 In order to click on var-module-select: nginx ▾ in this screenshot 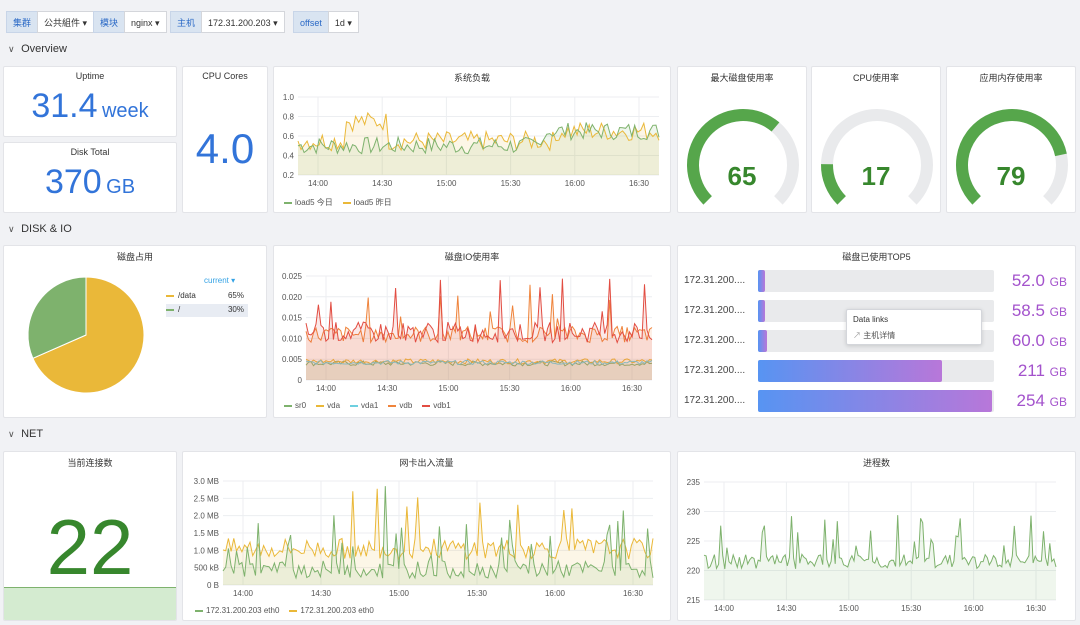, I will do `click(145, 22)`.